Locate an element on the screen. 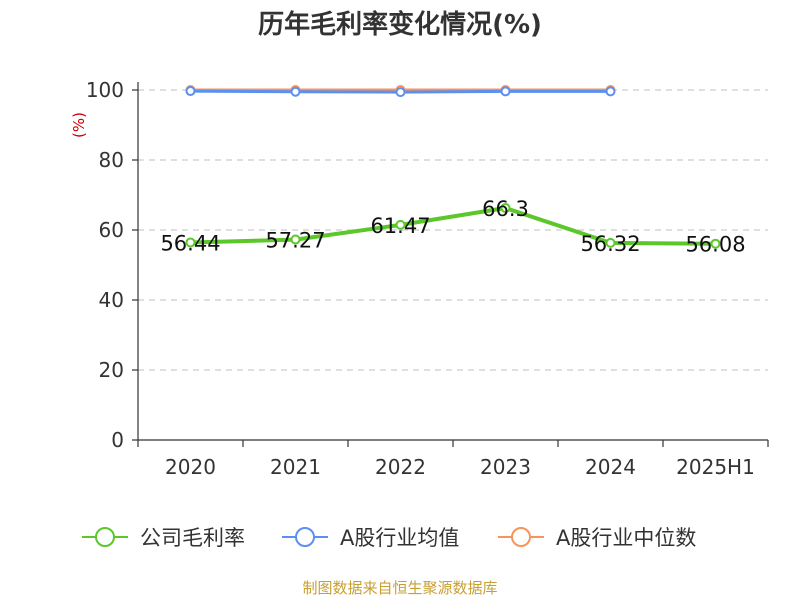 Image resolution: width=800 pixels, height=600 pixels. y-tick-label: 60 is located at coordinates (111, 230).